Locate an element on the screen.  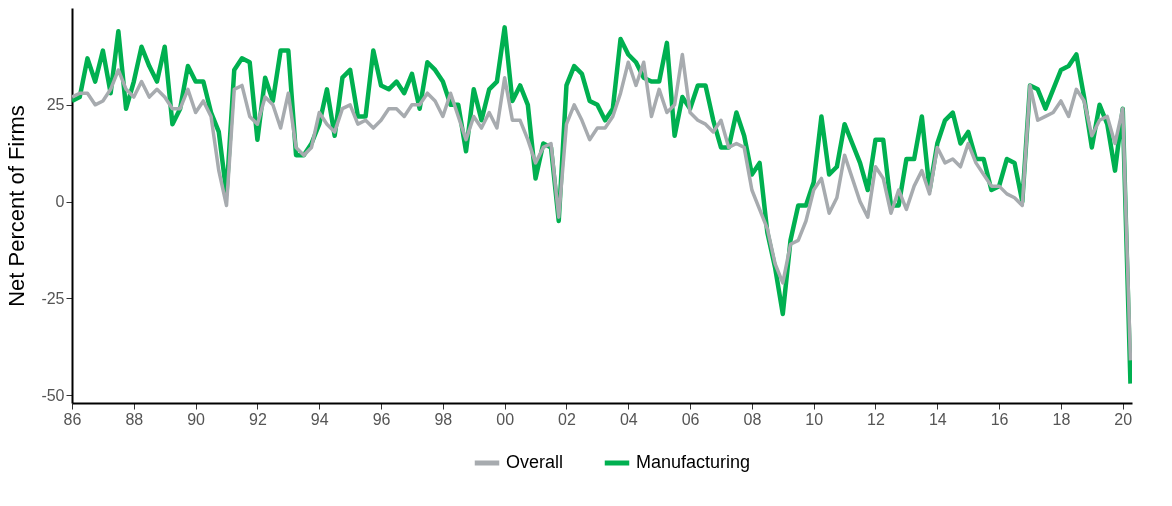
x-tick-label: 96 is located at coordinates (381, 419).